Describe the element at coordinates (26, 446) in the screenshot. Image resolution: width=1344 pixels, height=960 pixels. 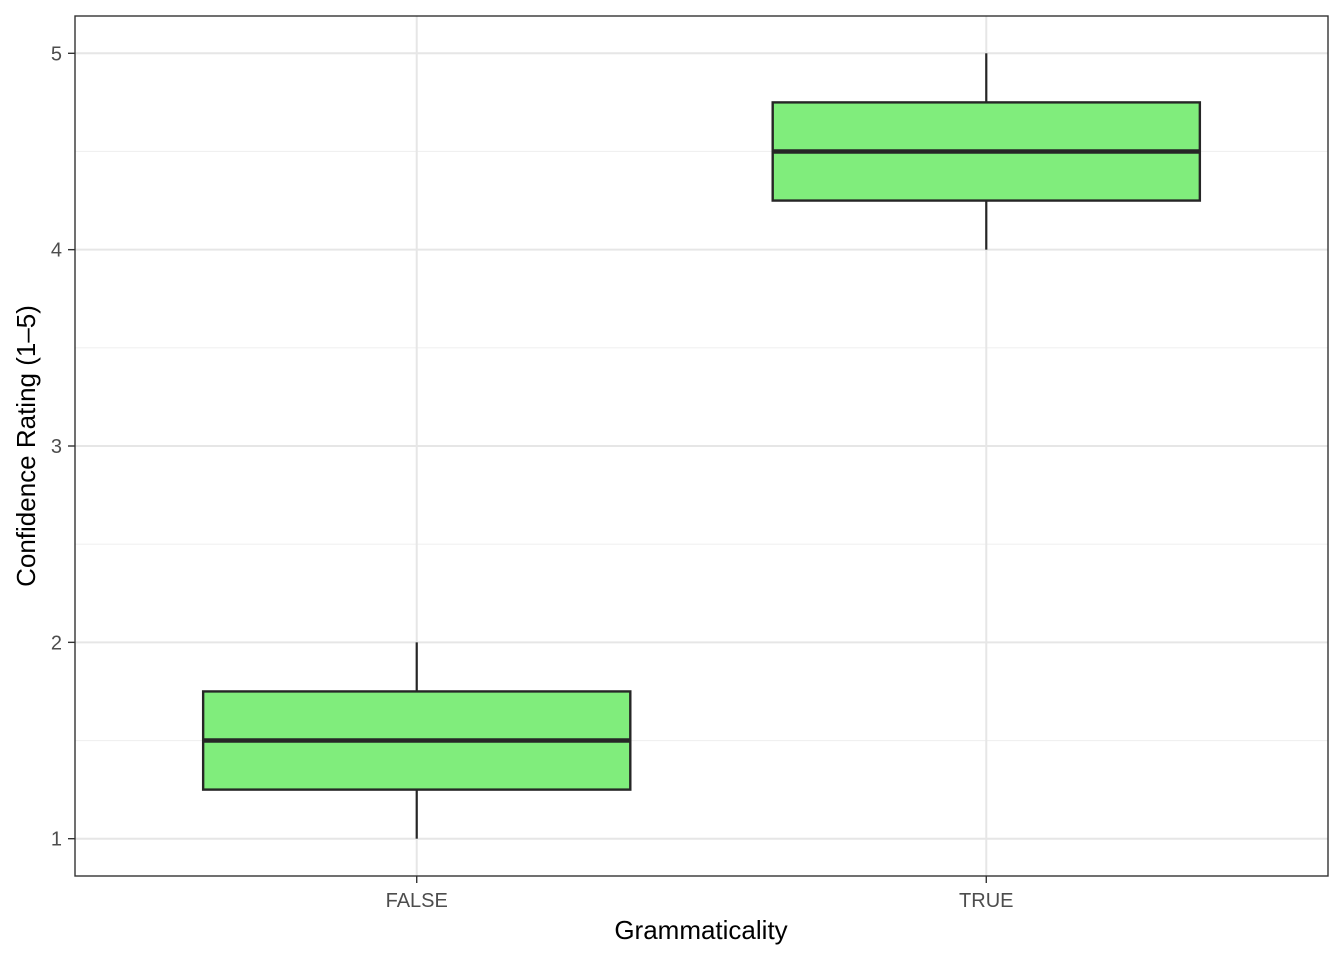
I see `y-axis-title: Confidence Rating (1–5)` at that location.